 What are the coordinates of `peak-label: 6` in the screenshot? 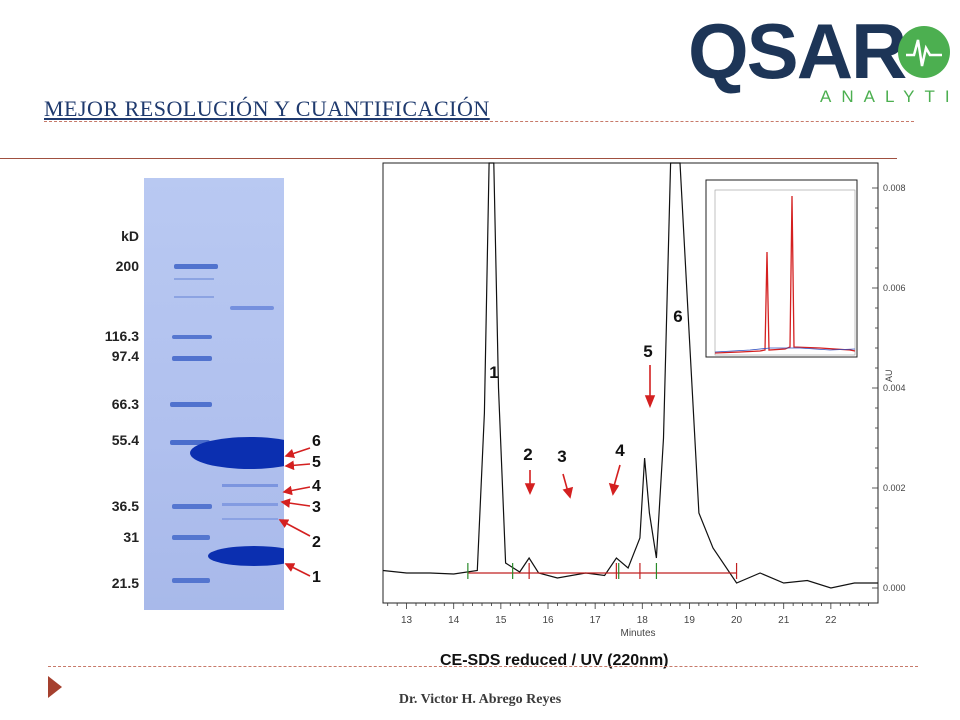 It's located at (677, 316).